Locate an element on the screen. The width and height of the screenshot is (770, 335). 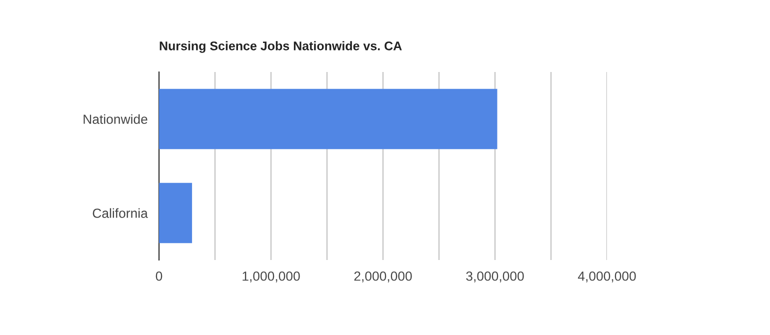
y-tick-label: Nationwide is located at coordinates (116, 119).